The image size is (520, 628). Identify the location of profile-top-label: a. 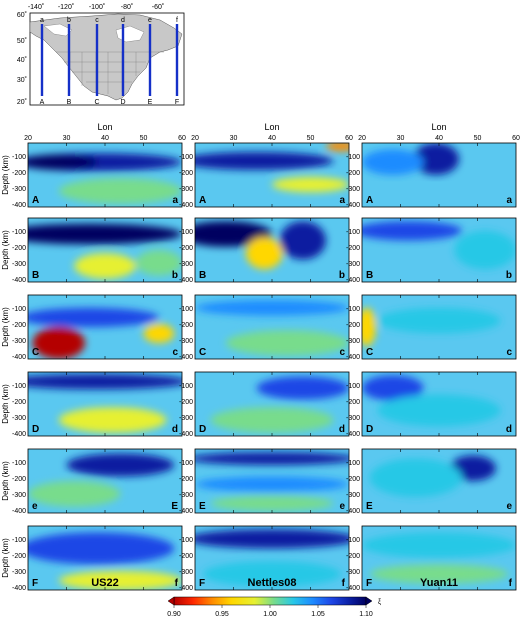
(42, 20).